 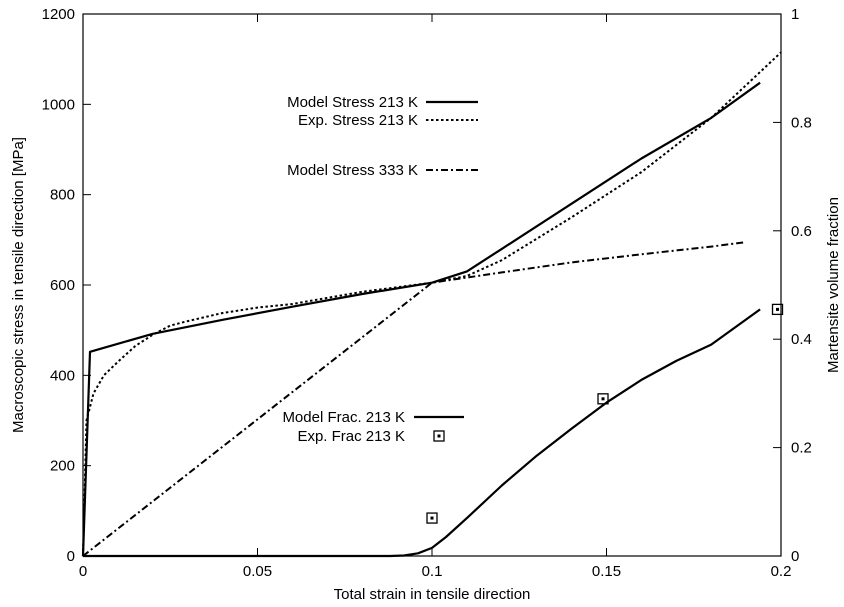 I want to click on x-tick-label: 0.1, so click(x=432, y=571).